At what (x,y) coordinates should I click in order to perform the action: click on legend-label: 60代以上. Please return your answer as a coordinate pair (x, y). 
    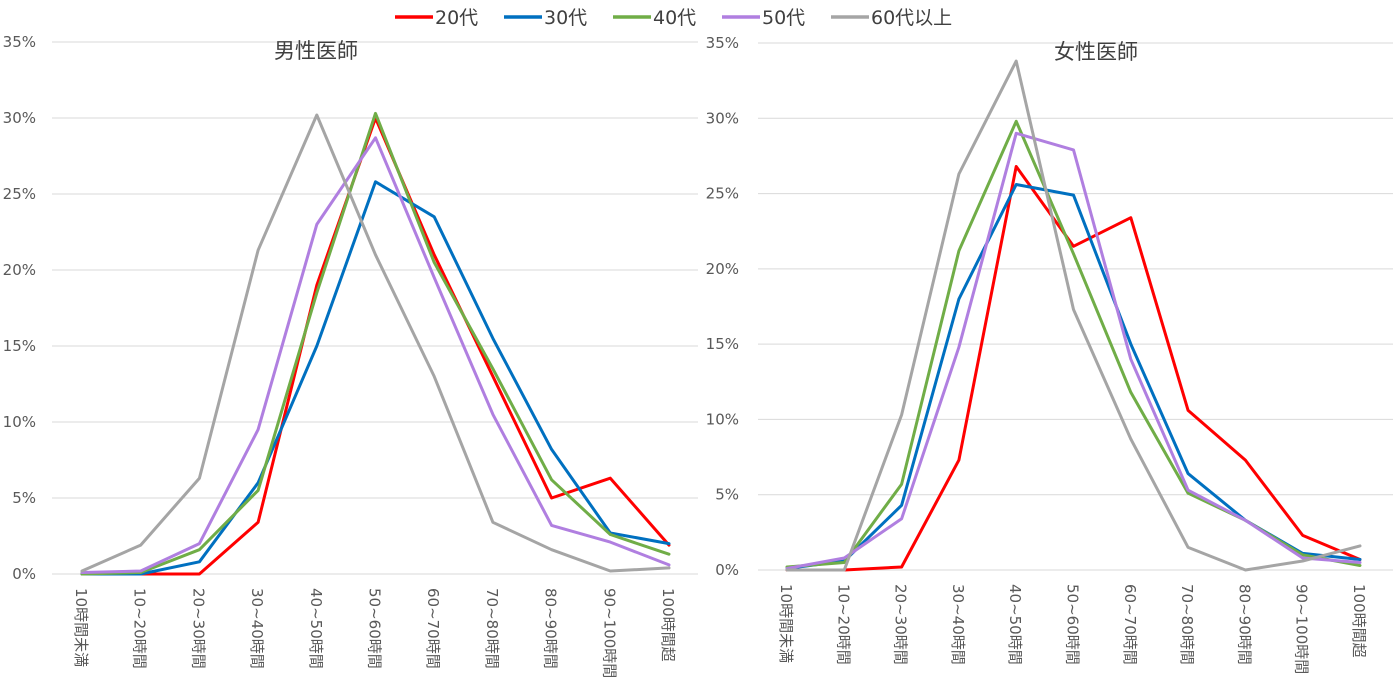
    Looking at the image, I should click on (911, 18).